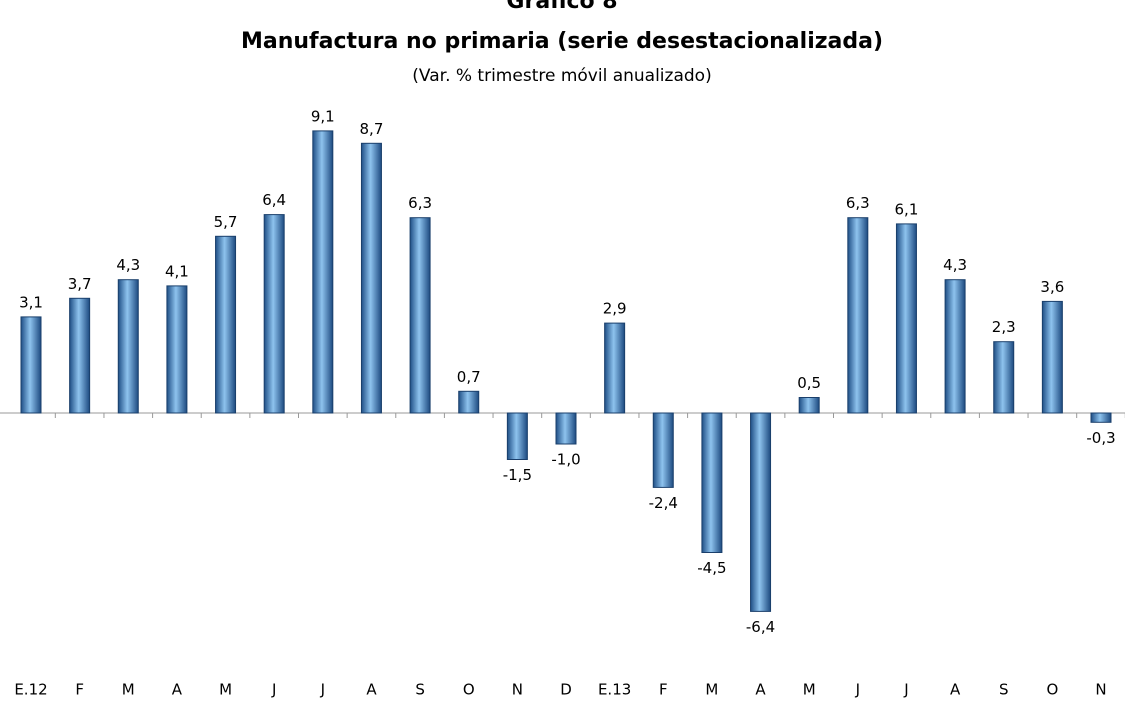 The image size is (1125, 701). What do you see at coordinates (809, 383) in the screenshot?
I see `value-label: 0,5` at bounding box center [809, 383].